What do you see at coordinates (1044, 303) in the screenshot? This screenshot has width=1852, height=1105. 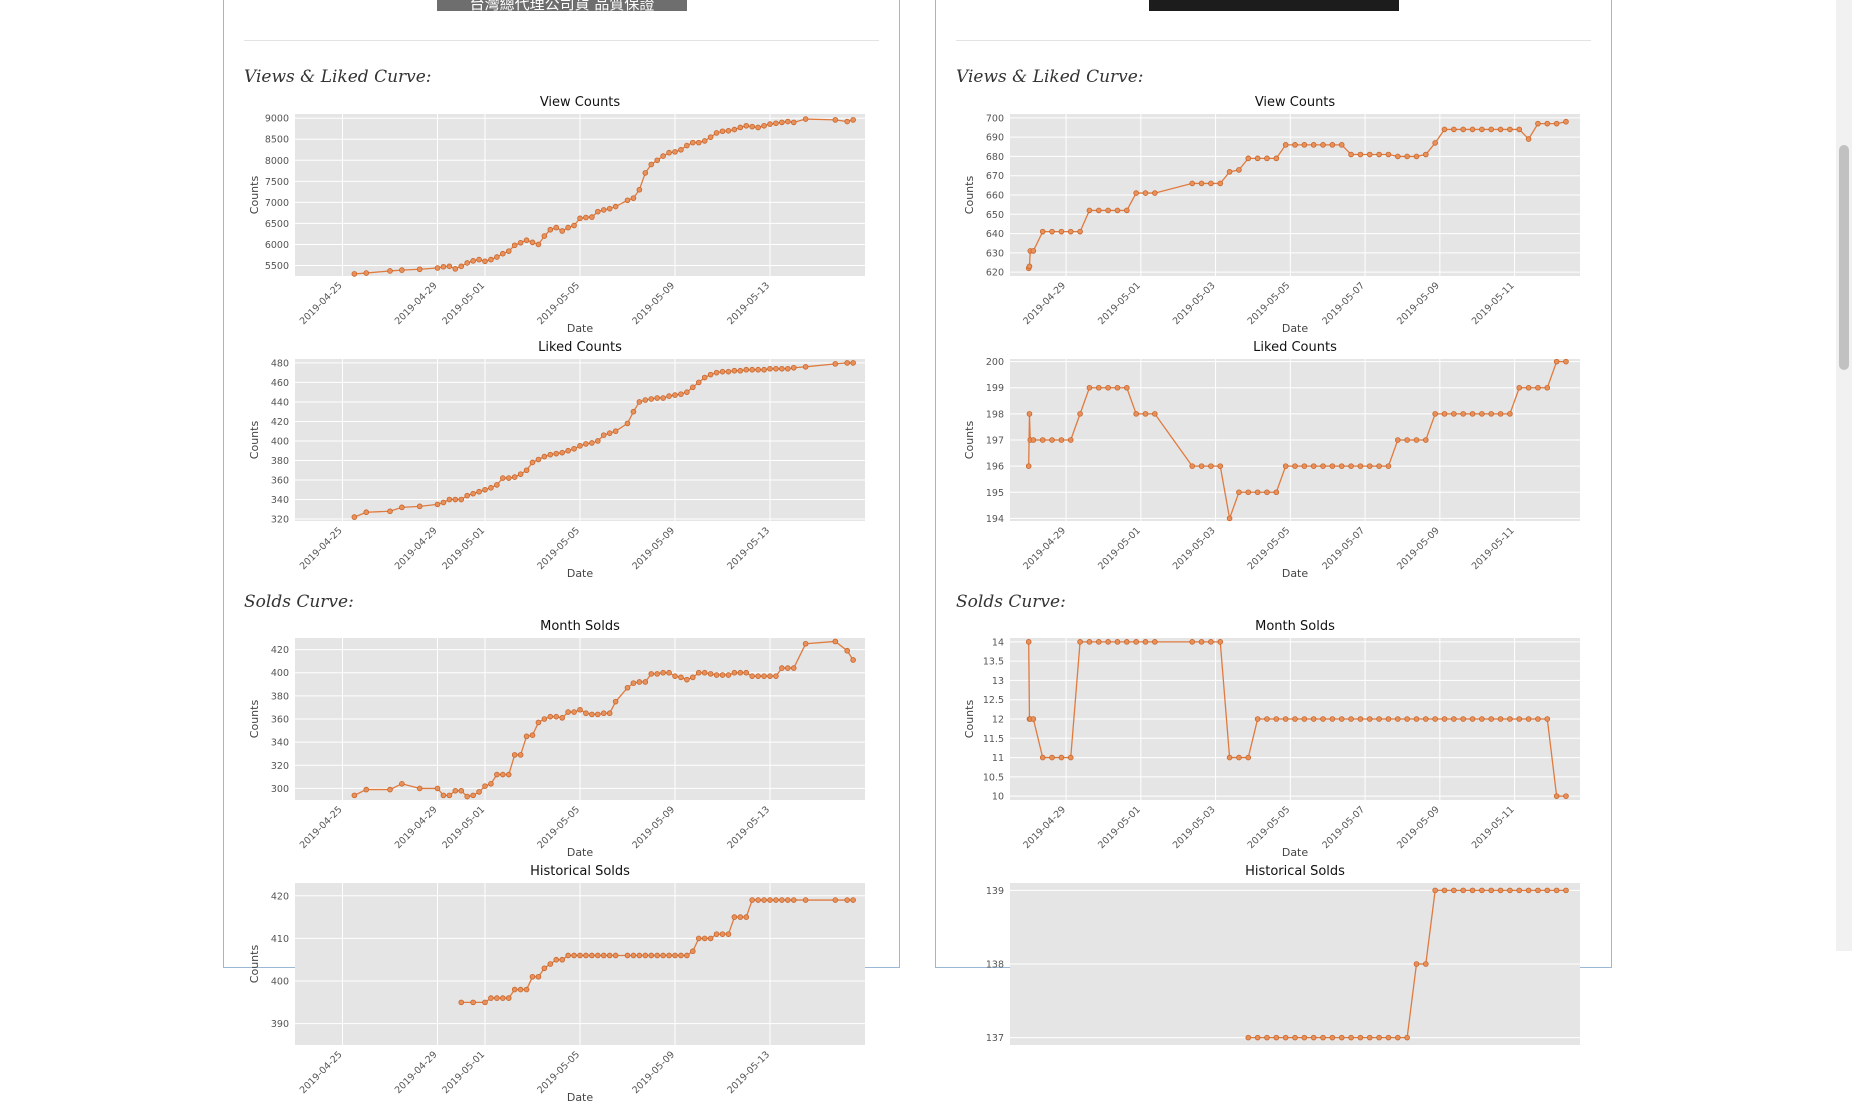 I see `x-tick-label: 2019-04-29` at bounding box center [1044, 303].